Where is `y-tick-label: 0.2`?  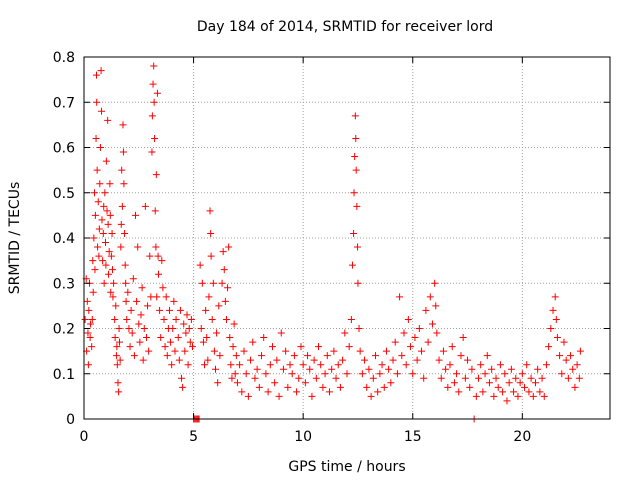 y-tick-label: 0.2 is located at coordinates (64, 330).